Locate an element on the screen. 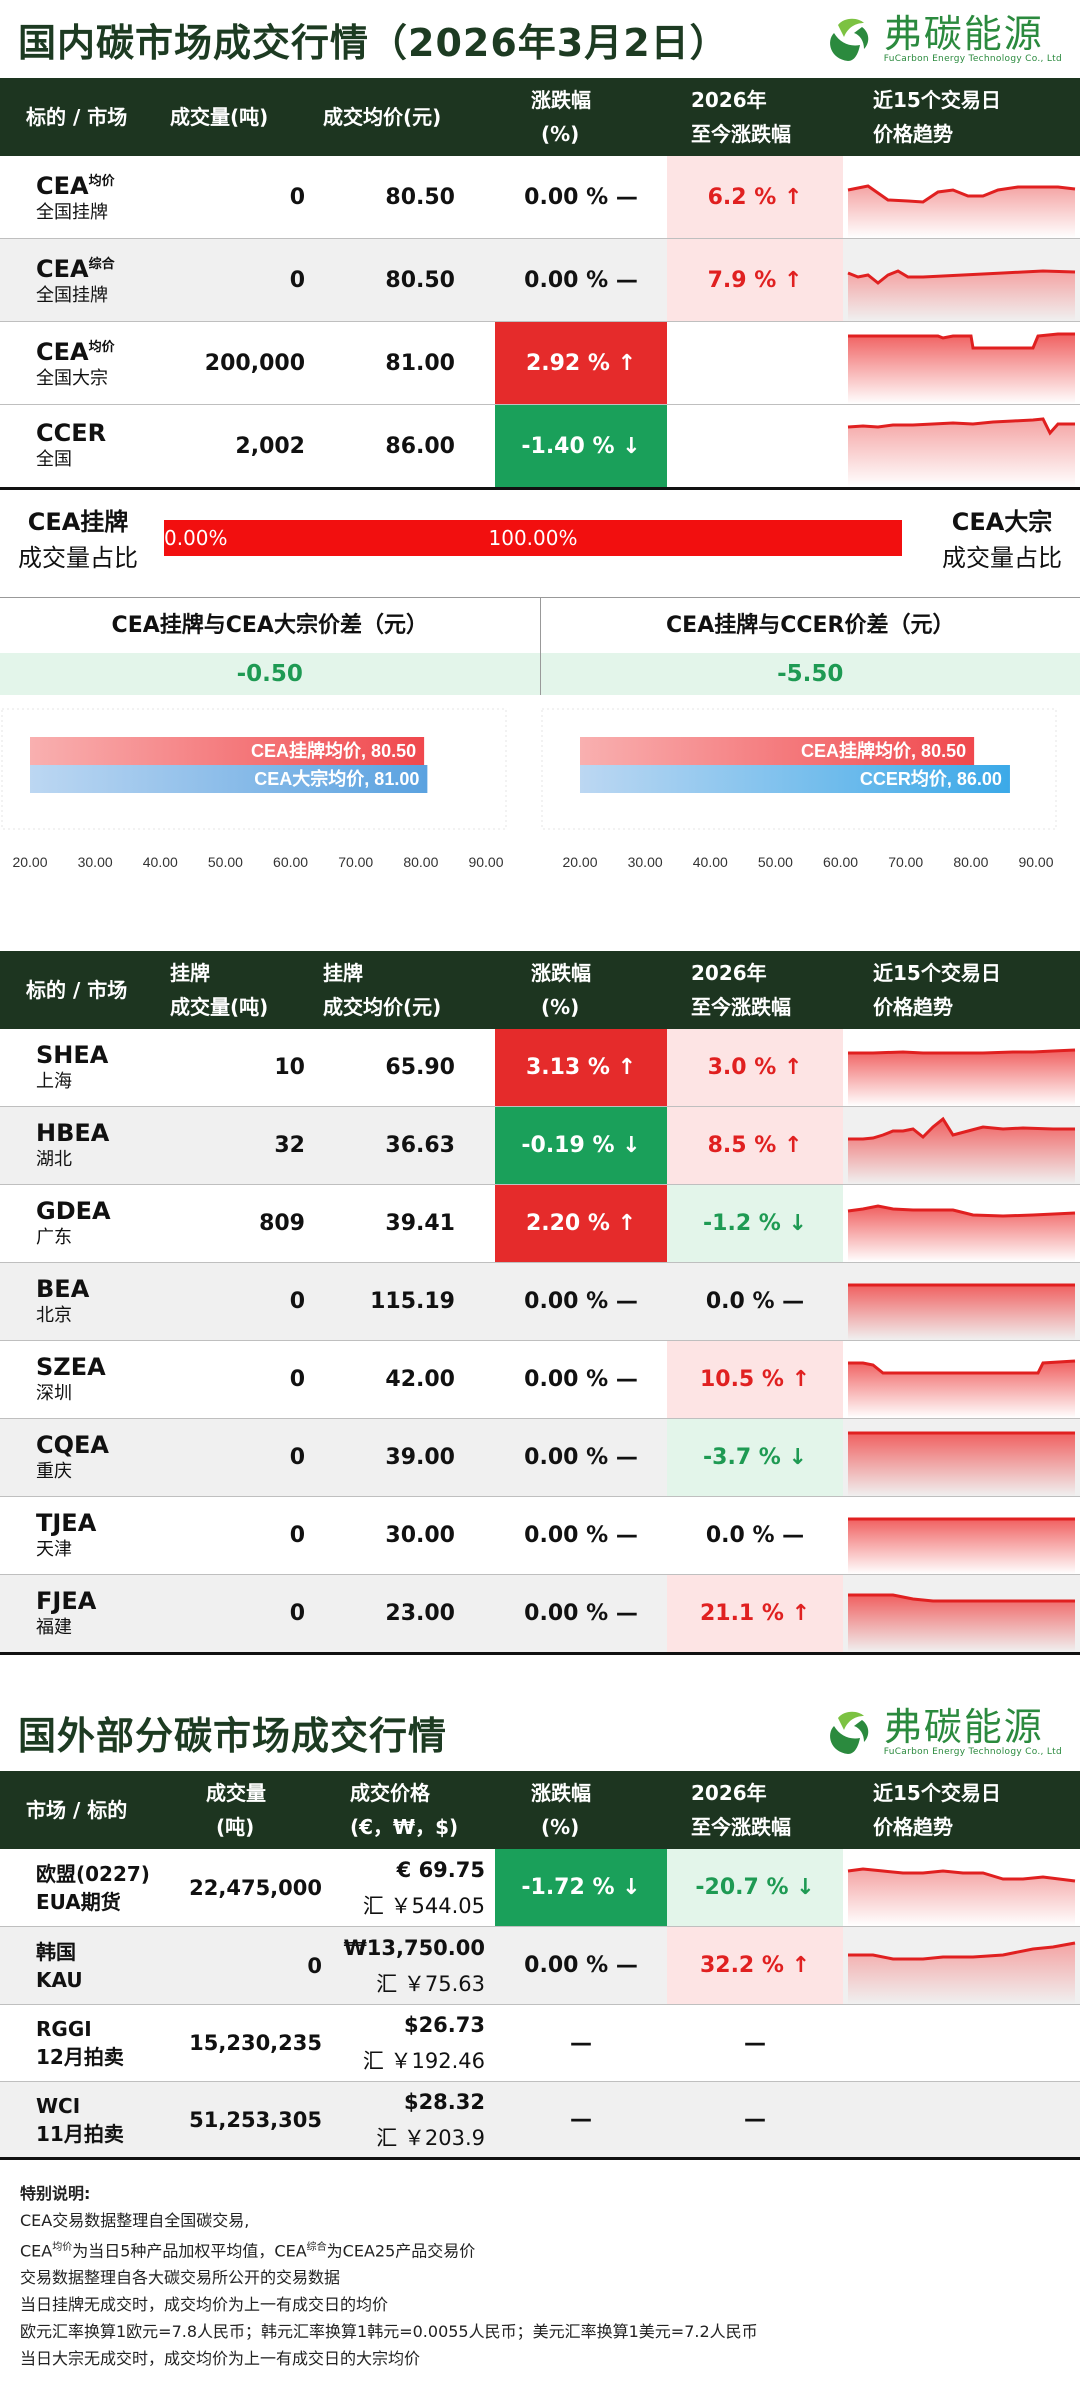 This screenshot has width=1080, height=2382. volume-cell: 10 is located at coordinates (237, 1068).